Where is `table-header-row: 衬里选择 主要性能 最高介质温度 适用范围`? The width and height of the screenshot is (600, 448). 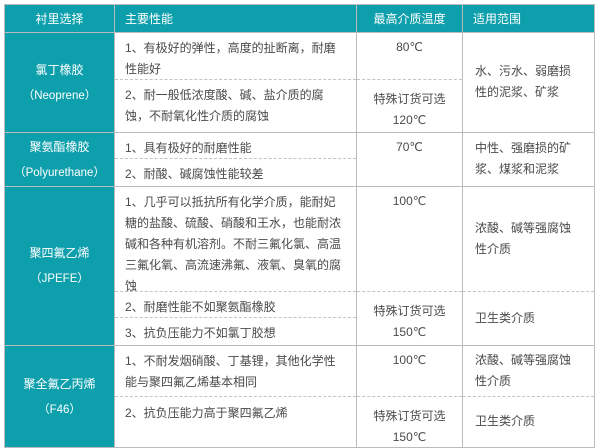
table-header-row: 衬里选择 主要性能 最高介质温度 适用范围 is located at coordinates (299, 18).